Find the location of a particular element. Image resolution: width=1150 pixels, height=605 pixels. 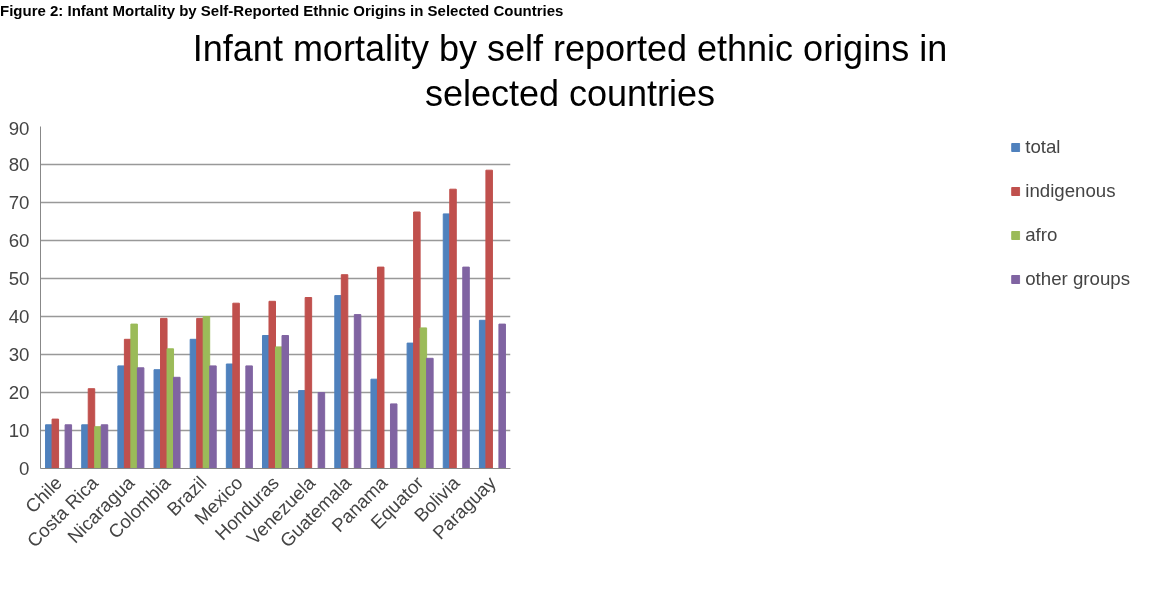

caption: Figure 2: Infant Mortality by Self-Reported Ethnic Origins in Selected Countries is located at coordinates (282, 11).